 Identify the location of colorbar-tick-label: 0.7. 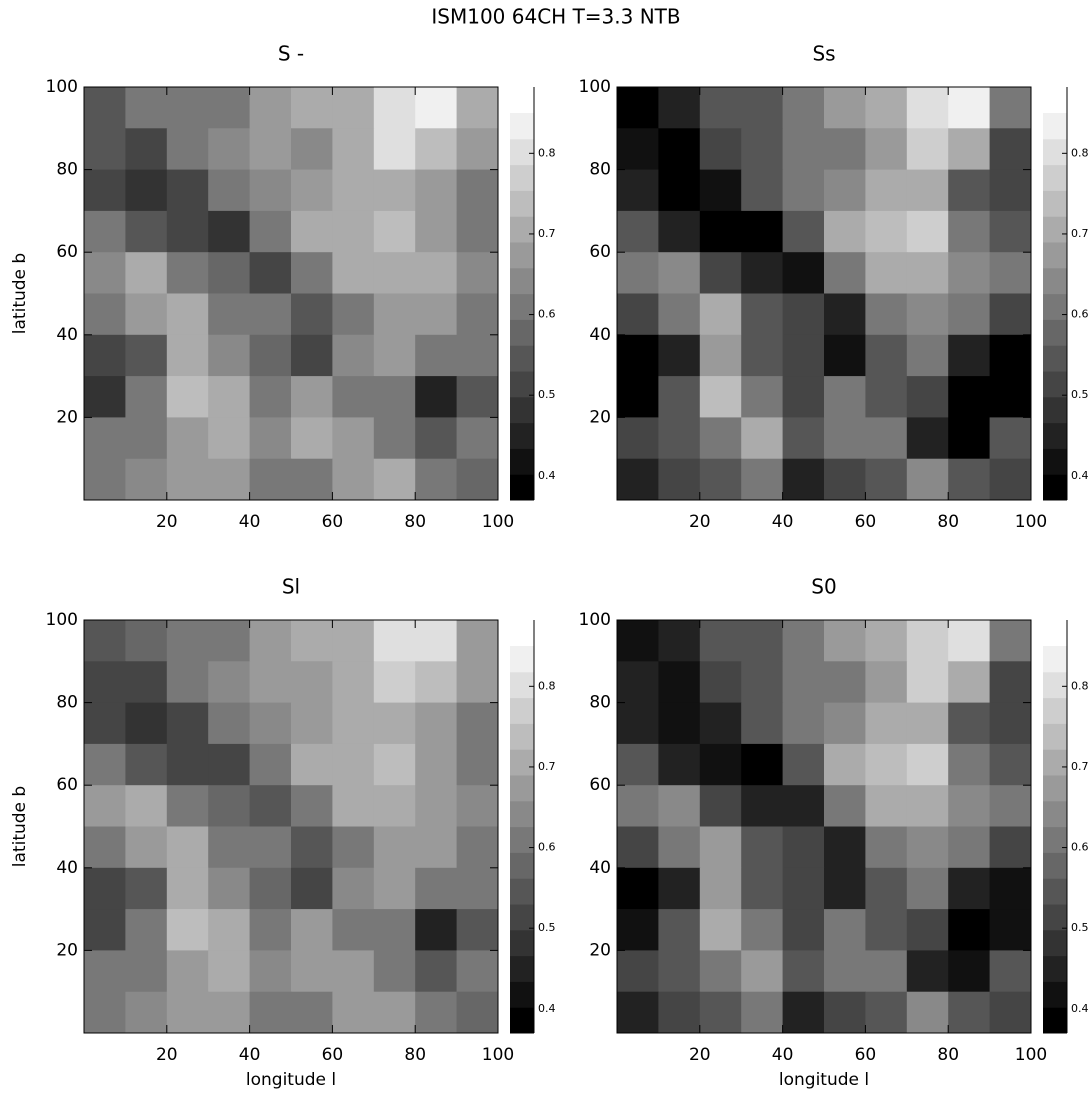
(547, 233).